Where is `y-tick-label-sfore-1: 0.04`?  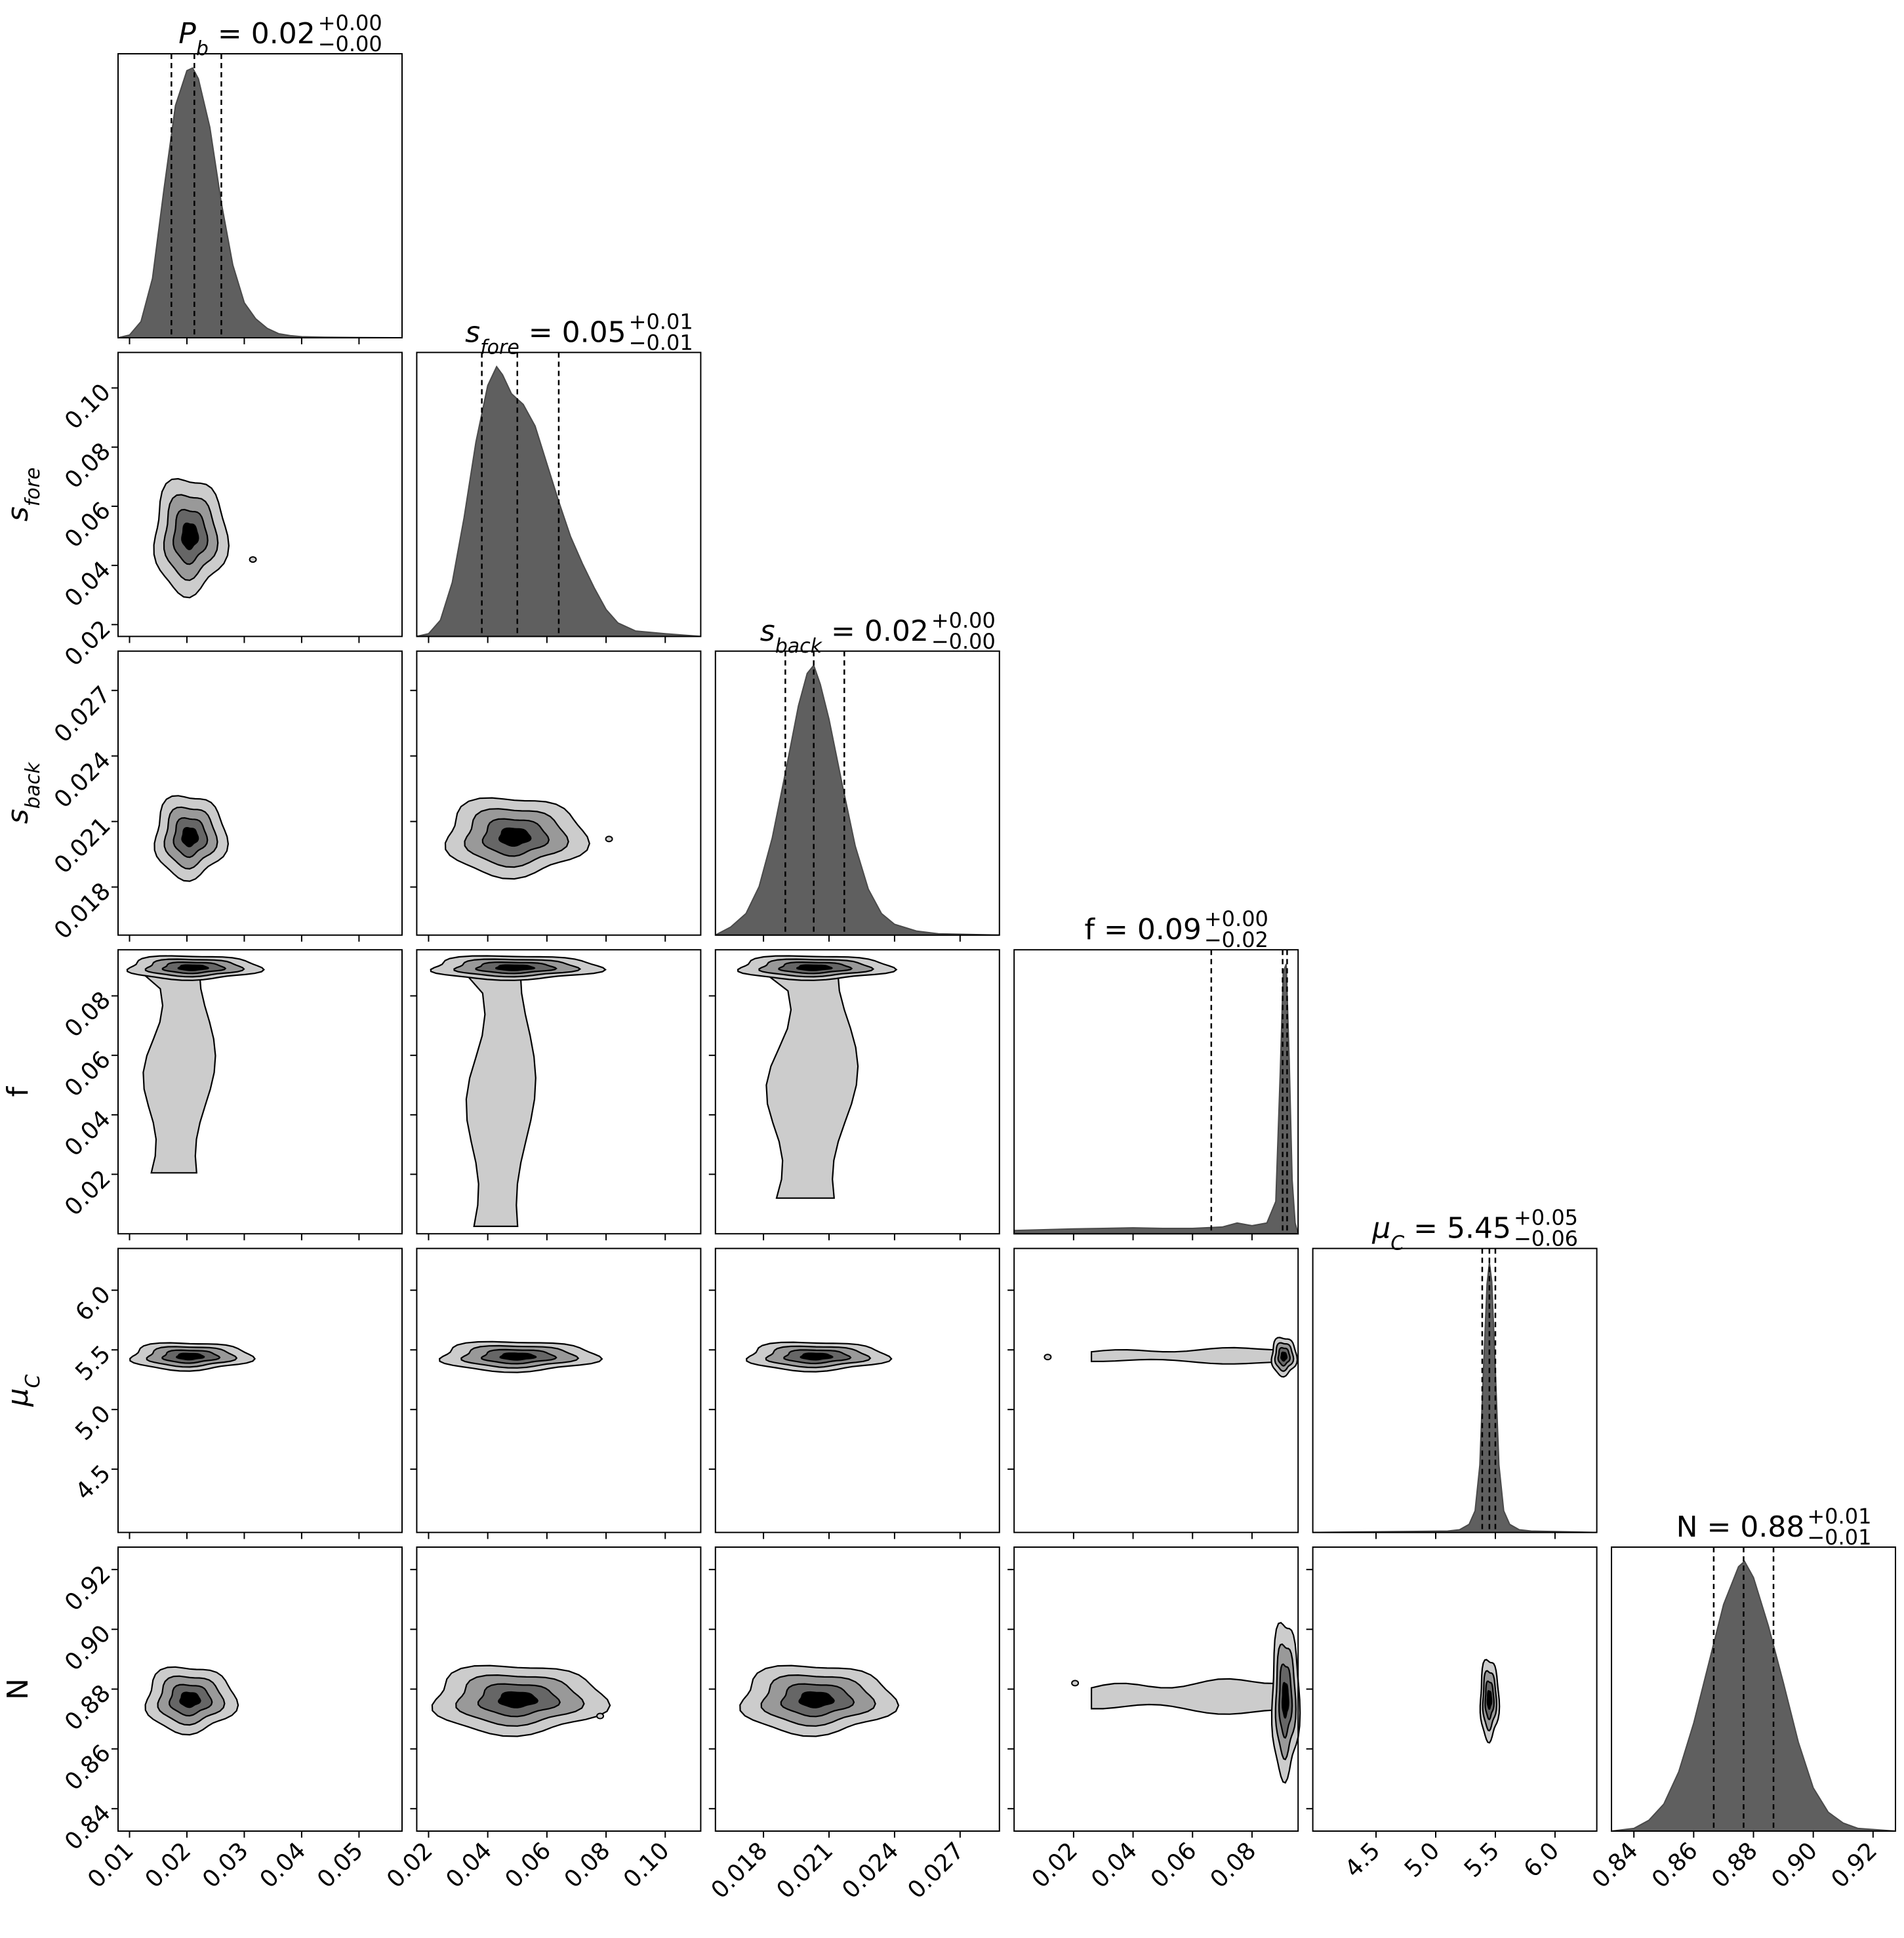
y-tick-label-sfore-1: 0.04 is located at coordinates (88, 585).